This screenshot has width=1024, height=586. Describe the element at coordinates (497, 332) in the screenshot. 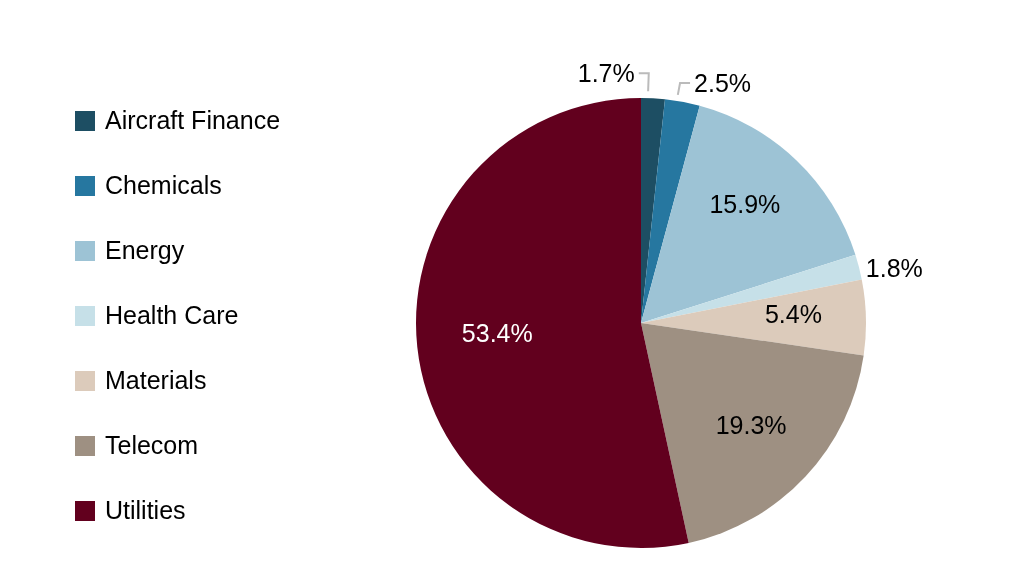

I see `data-label: 53.4%` at that location.